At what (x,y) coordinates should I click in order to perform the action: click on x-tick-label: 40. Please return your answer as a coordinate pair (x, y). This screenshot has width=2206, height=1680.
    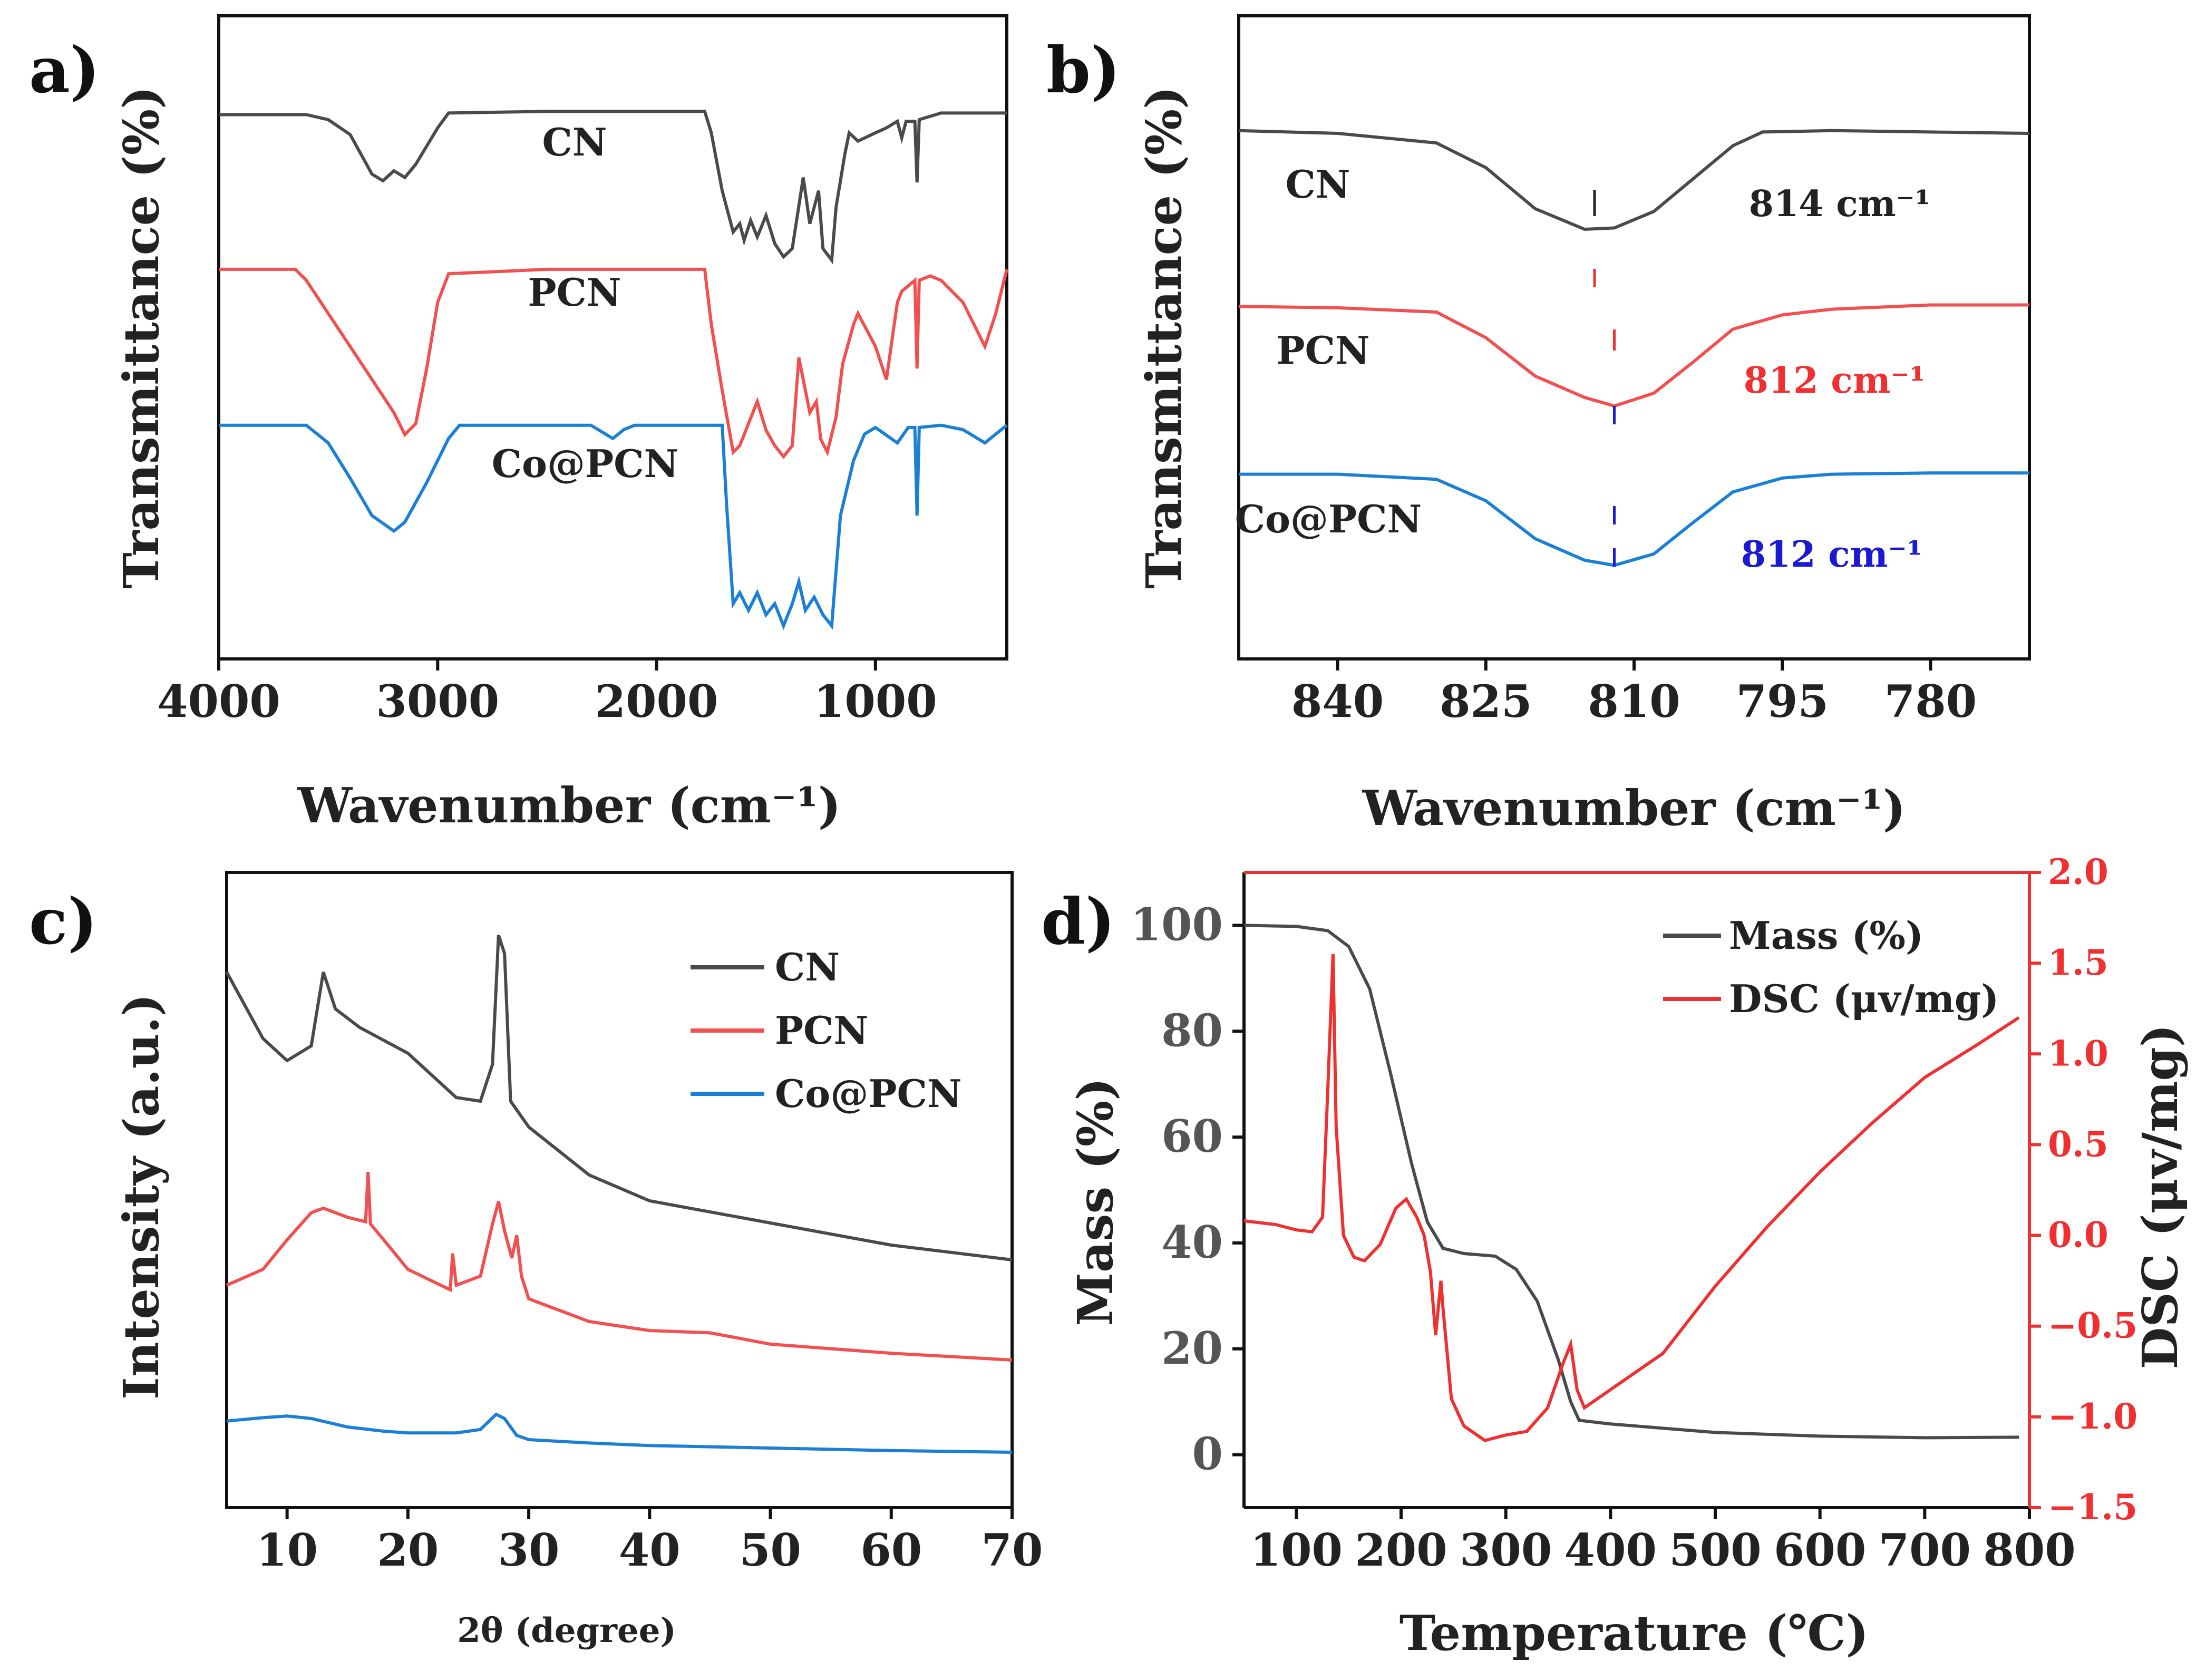
    Looking at the image, I should click on (650, 1550).